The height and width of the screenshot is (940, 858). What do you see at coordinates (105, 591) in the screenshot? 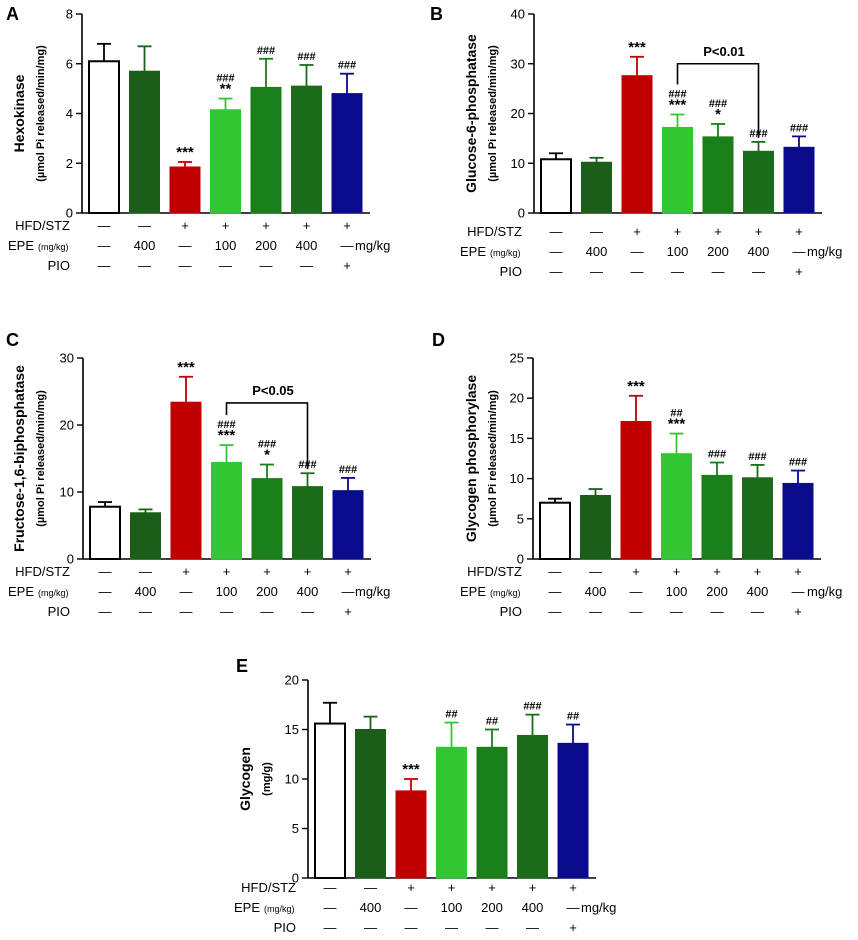
I see `panel-c-cell-epe: —` at bounding box center [105, 591].